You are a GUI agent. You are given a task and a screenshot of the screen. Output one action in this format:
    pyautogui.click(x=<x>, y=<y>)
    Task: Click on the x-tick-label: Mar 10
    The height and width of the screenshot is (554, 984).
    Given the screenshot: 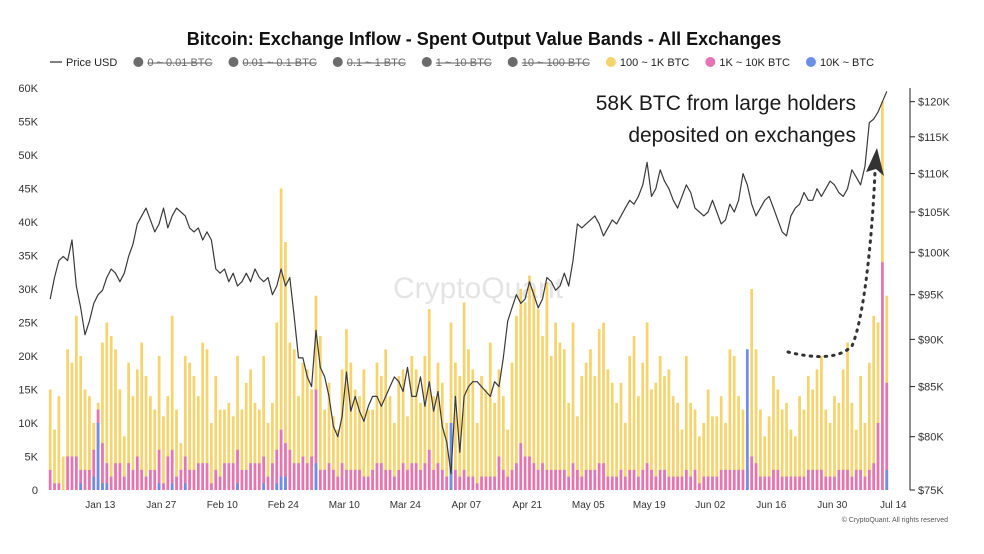 What is the action you would take?
    pyautogui.click(x=345, y=505)
    